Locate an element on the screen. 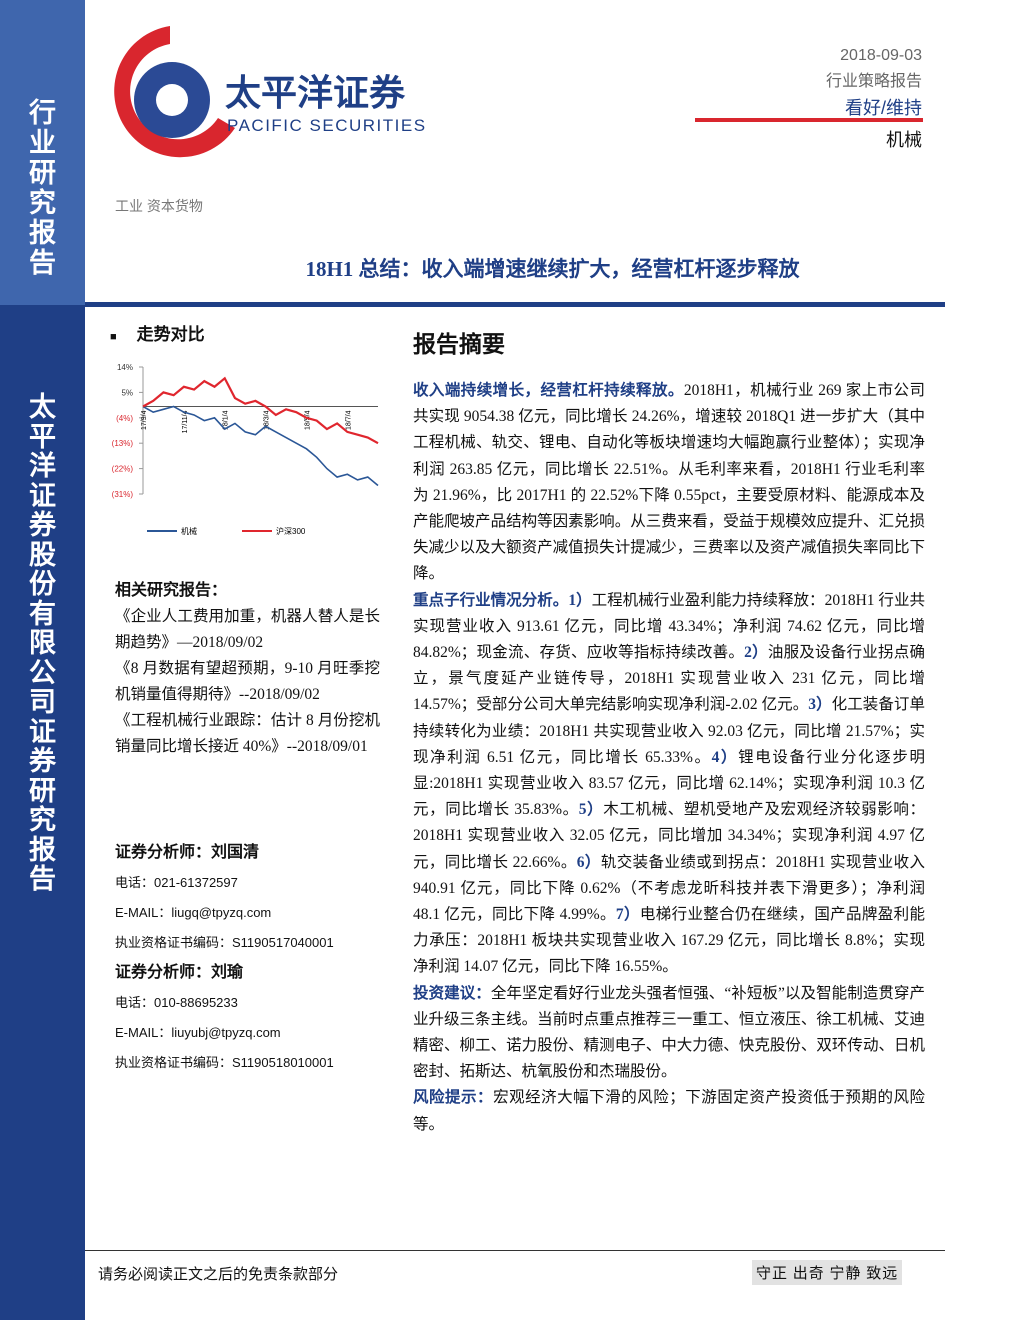 This screenshot has width=1020, height=1320. trend-heading: ■ 走势对比 is located at coordinates (157, 334).